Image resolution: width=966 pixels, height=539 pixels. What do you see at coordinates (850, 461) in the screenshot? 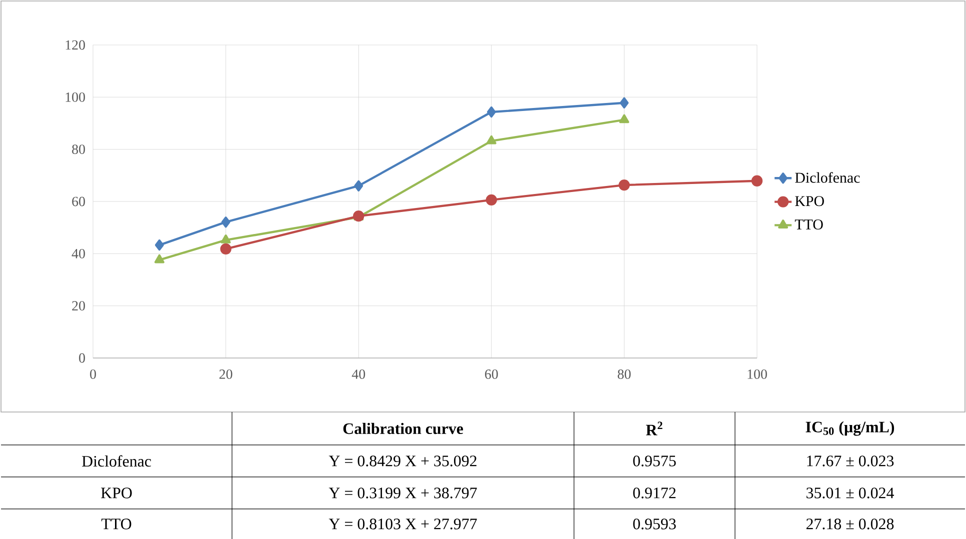
I see `text: 17.67 ± 0.023` at bounding box center [850, 461].